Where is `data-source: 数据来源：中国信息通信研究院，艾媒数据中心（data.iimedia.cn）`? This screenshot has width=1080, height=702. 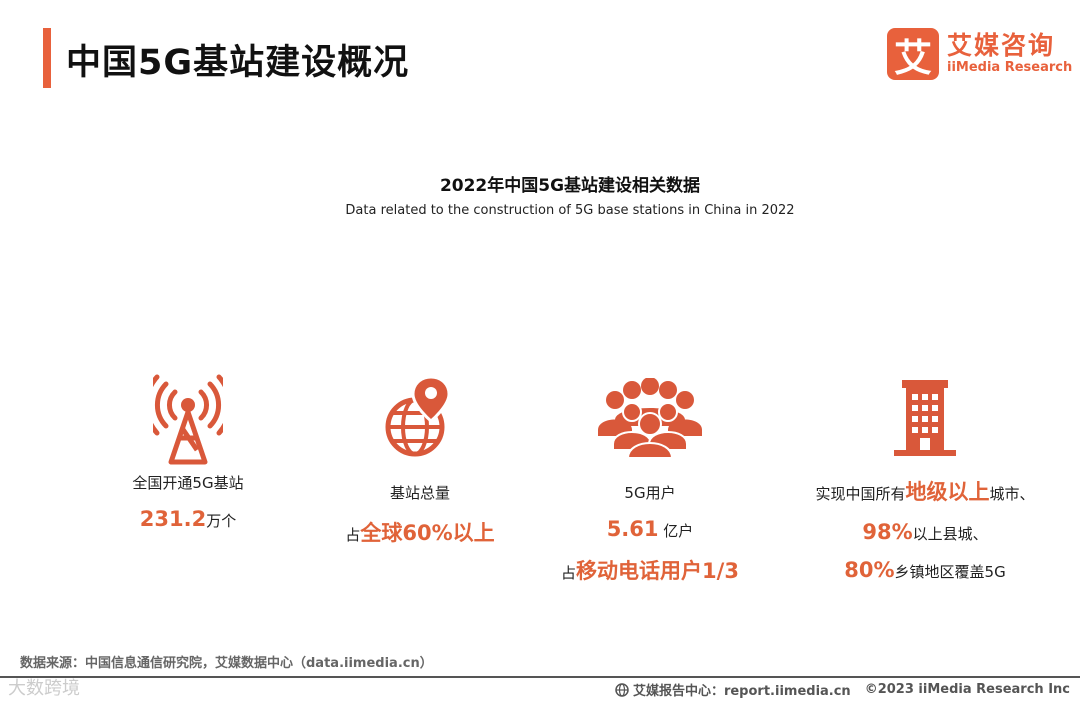
data-source: 数据来源：中国信息通信研究院，艾媒数据中心（data.iimedia.cn） is located at coordinates (226, 663).